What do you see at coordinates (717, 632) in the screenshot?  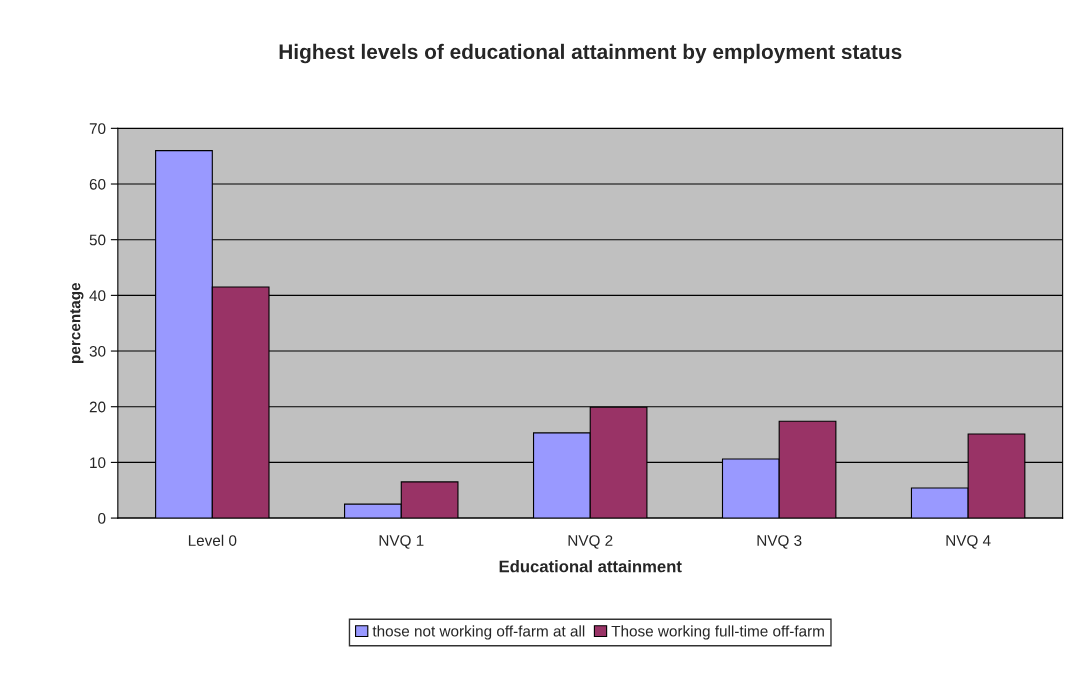 I see `legend-label: Those working full-time off-farm` at bounding box center [717, 632].